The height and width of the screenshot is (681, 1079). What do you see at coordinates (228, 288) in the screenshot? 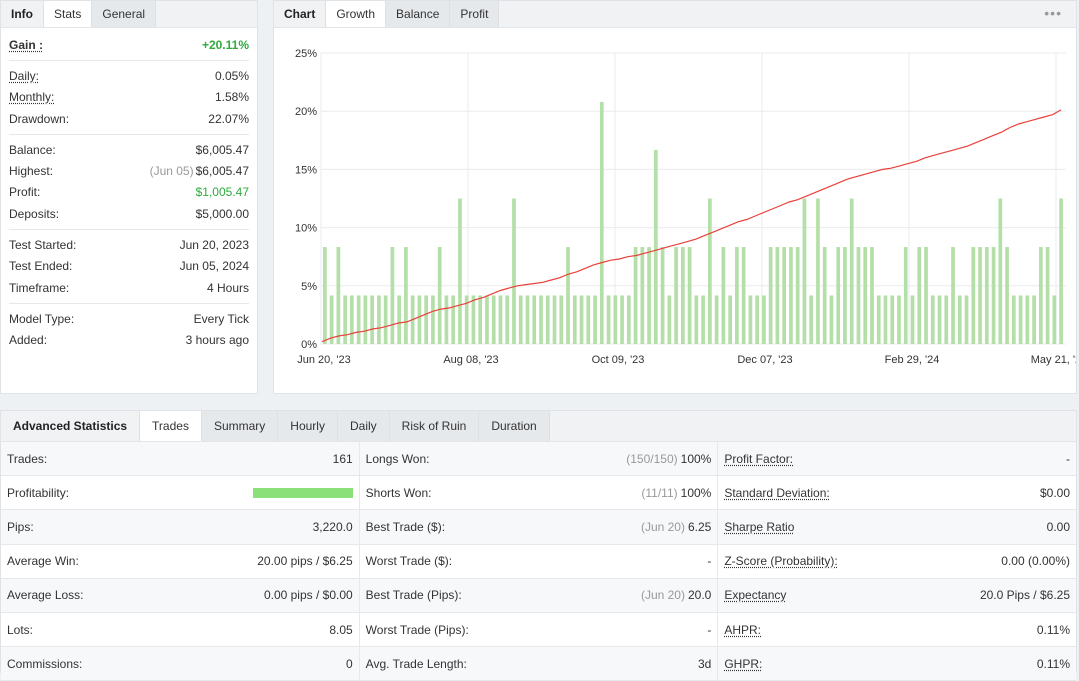
I see `timeframe-value: 4 Hours` at bounding box center [228, 288].